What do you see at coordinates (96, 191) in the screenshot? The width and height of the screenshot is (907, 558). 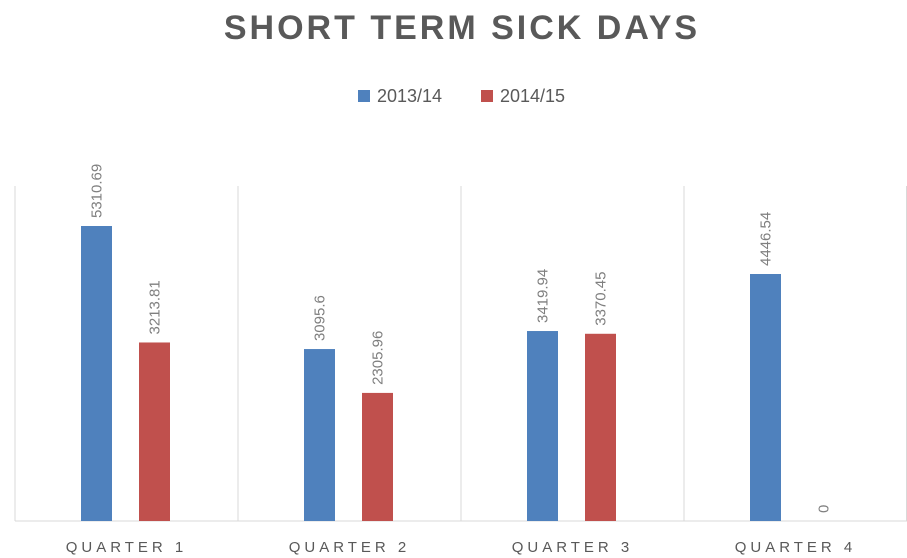 I see `data-label: 5310.69` at bounding box center [96, 191].